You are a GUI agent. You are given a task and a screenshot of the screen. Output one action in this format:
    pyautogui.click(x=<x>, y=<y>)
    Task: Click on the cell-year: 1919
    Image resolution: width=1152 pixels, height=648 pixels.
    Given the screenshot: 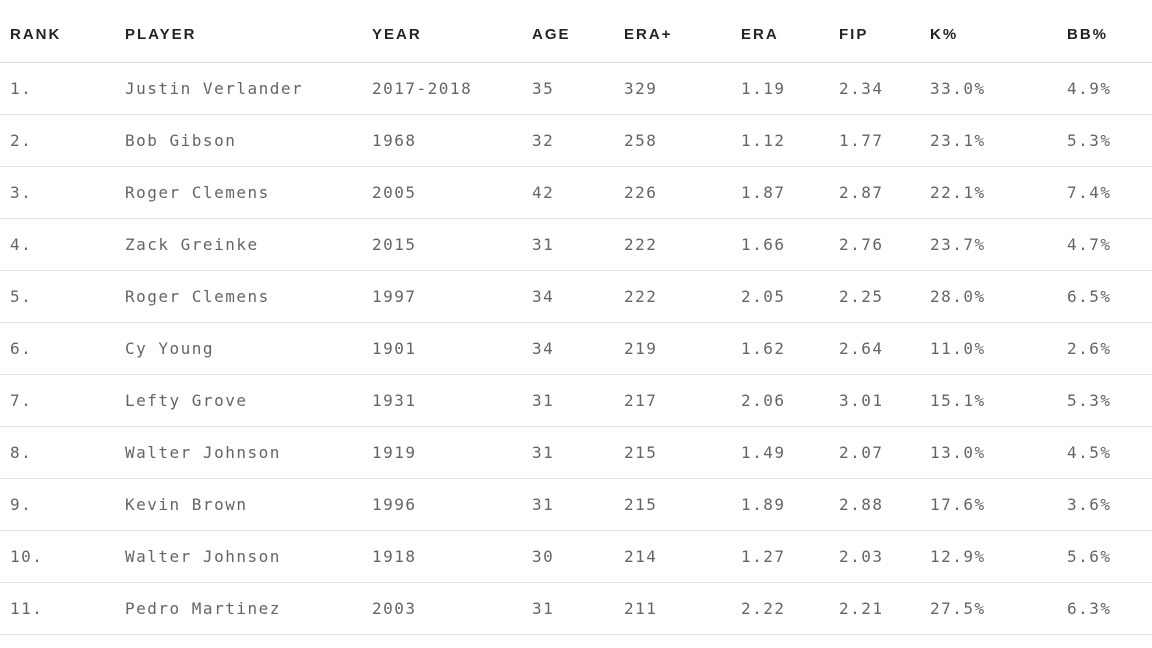 What is the action you would take?
    pyautogui.click(x=442, y=452)
    